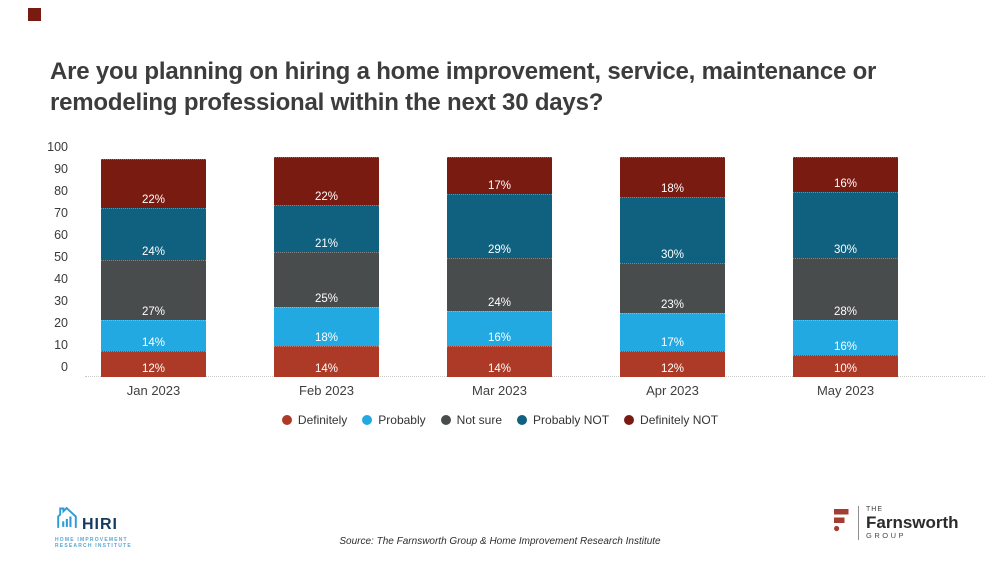 This screenshot has width=1000, height=561. Describe the element at coordinates (153, 234) in the screenshot. I see `bar-segment-jan-2023-probably-not: 24%` at that location.